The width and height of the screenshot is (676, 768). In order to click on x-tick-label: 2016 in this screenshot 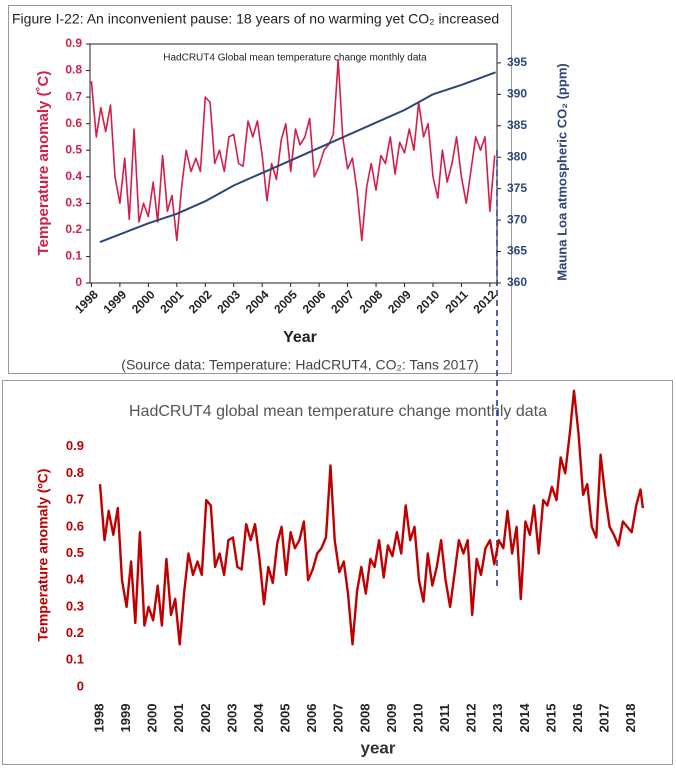, I will do `click(577, 718)`.